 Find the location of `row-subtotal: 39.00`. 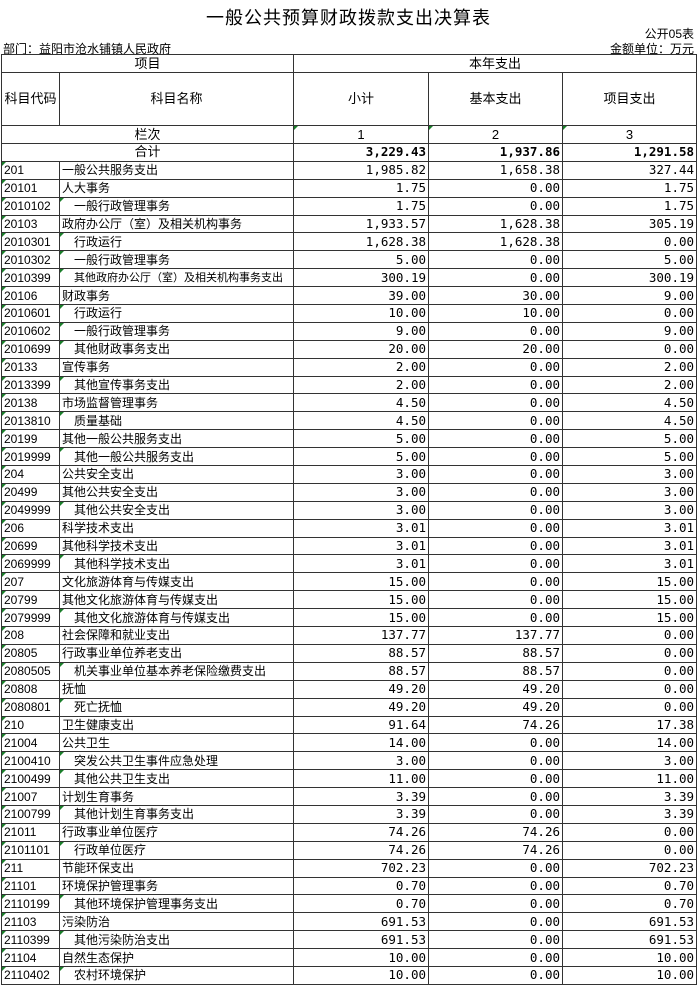

row-subtotal: 39.00 is located at coordinates (361, 296).